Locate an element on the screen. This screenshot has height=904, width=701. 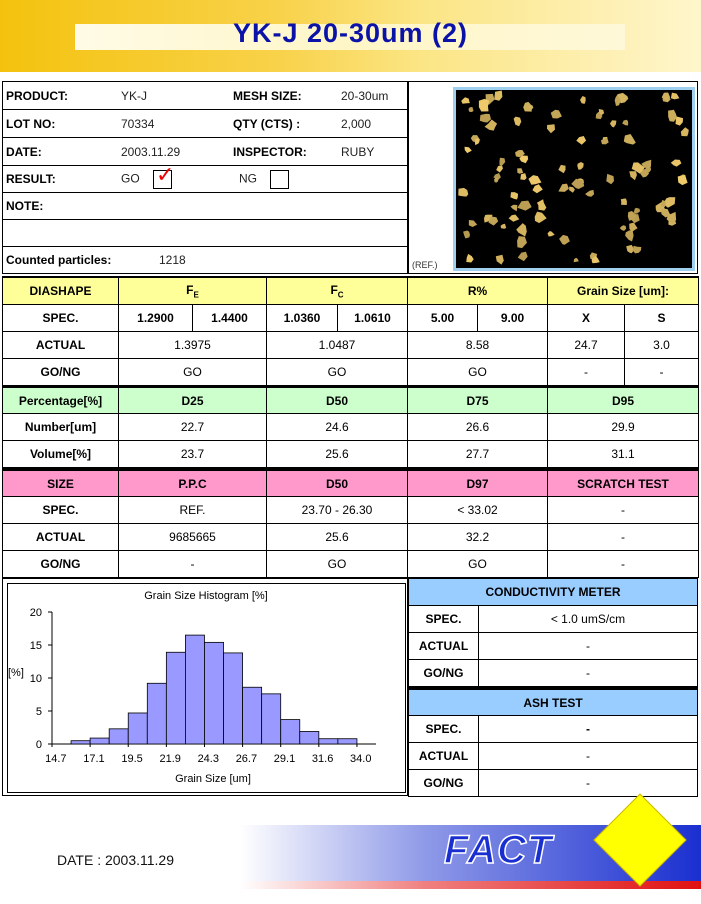
ash-actual: - is located at coordinates (588, 756).